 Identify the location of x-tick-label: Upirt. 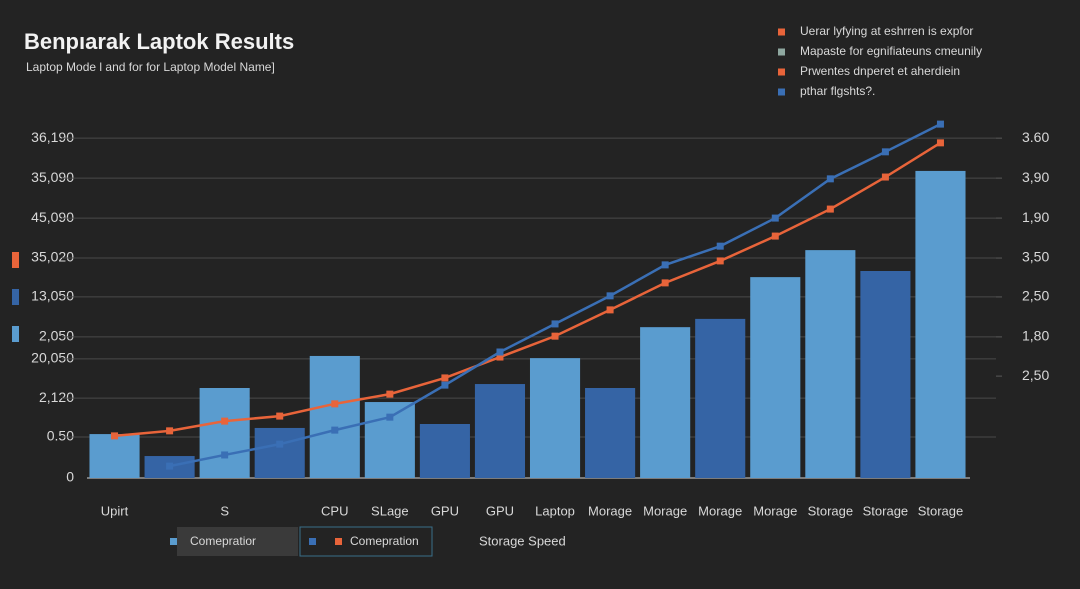
(115, 510).